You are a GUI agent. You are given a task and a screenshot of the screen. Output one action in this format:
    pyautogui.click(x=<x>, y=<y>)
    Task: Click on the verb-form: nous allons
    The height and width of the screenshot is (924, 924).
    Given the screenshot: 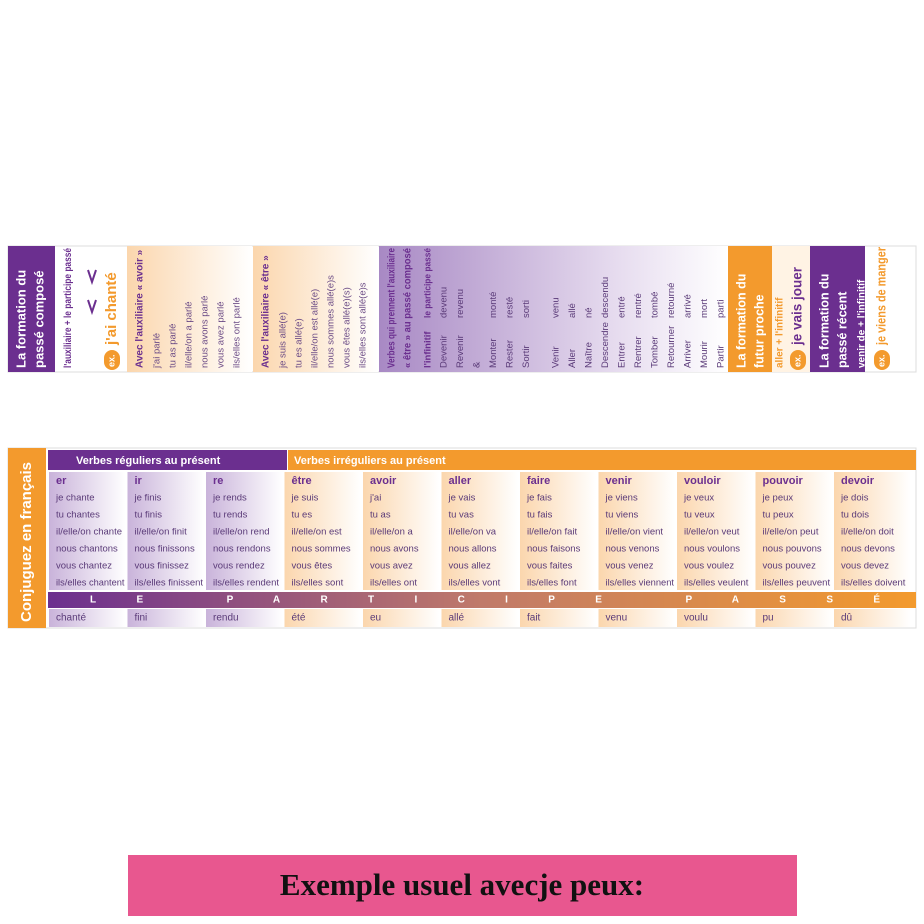 What is the action you would take?
    pyautogui.click(x=473, y=549)
    